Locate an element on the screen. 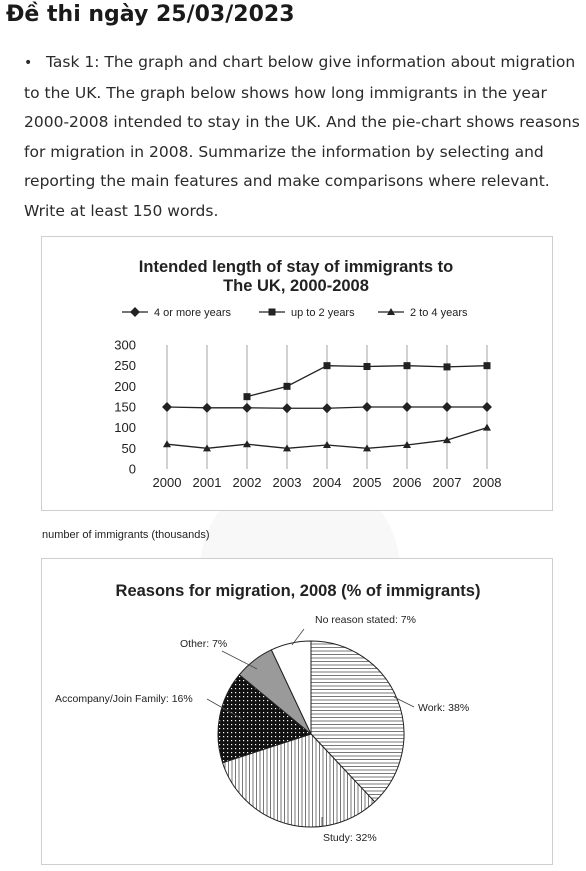 The image size is (586, 871). x-tick-label: 2000 is located at coordinates (167, 482).